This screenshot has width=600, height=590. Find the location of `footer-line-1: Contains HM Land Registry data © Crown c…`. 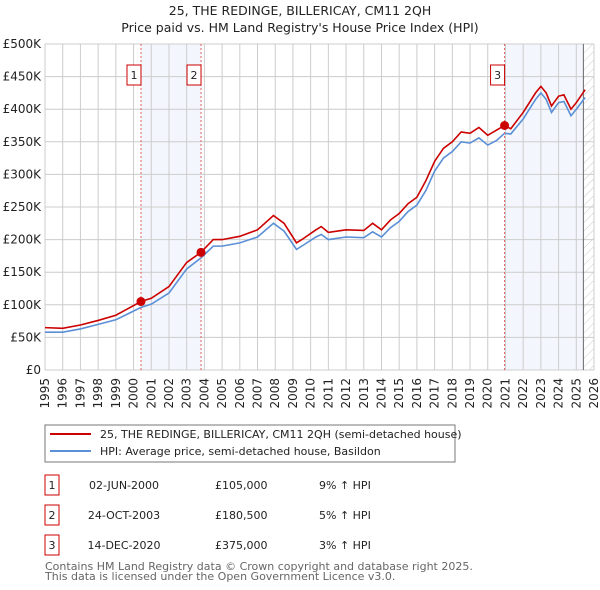

footer-line-1: Contains HM Land Registry data © Crown c… is located at coordinates (259, 566).